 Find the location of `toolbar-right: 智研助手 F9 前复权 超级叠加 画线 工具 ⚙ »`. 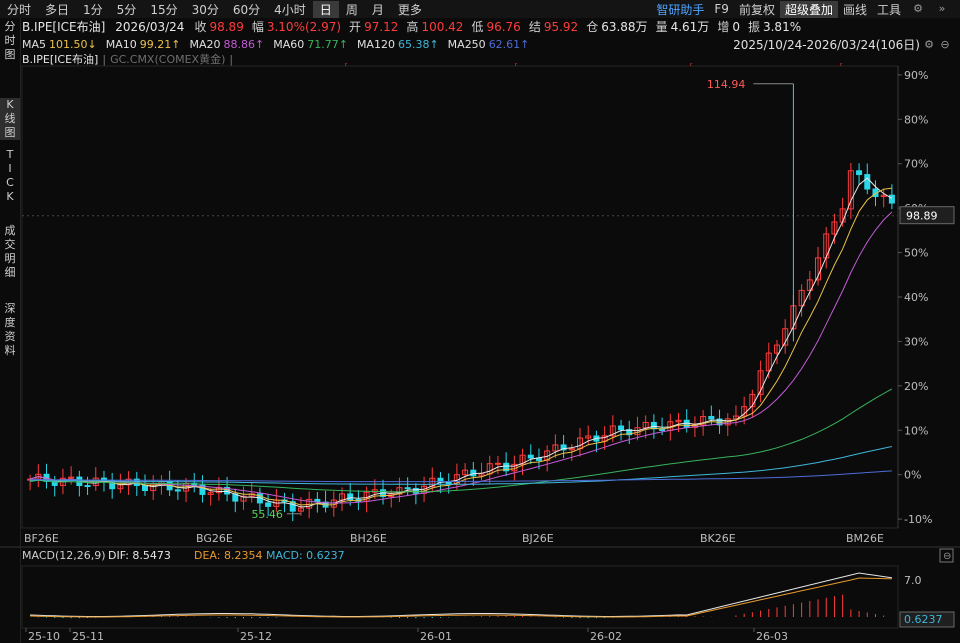

toolbar-right: 智研助手 F9 前复权 超级叠加 画线 工具 ⚙ » is located at coordinates (805, 9).